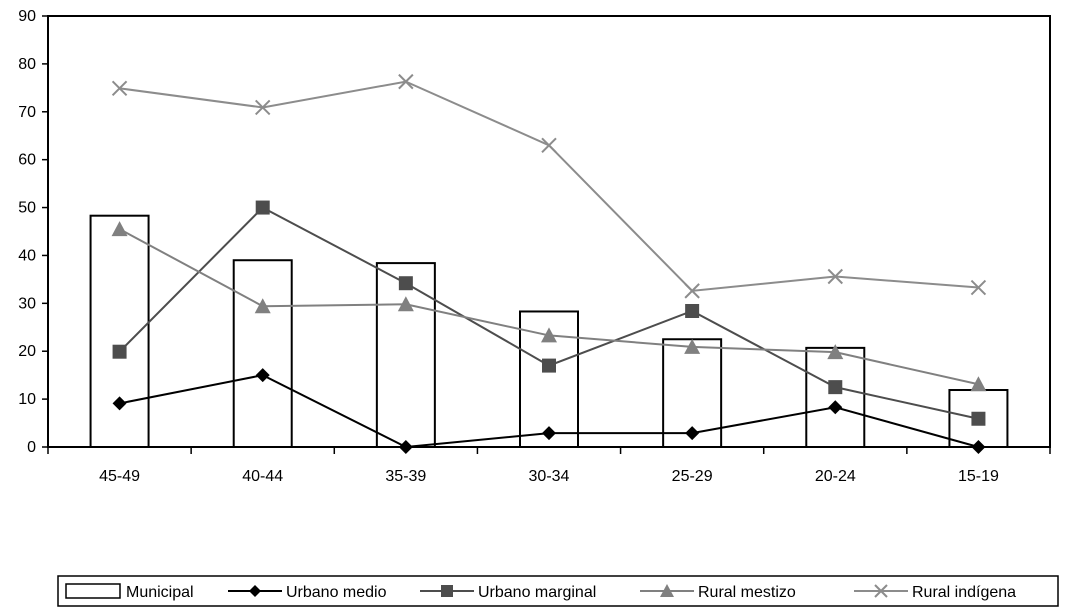  I want to click on x-tick-label: 25-29, so click(692, 476).